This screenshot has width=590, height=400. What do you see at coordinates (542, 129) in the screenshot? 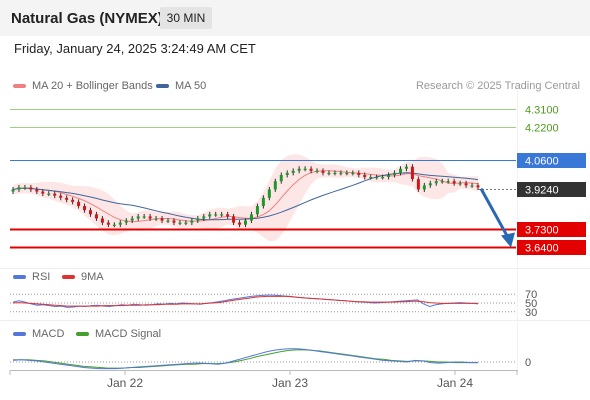
I see `price-label-4.2200: 4.2200` at bounding box center [542, 129].